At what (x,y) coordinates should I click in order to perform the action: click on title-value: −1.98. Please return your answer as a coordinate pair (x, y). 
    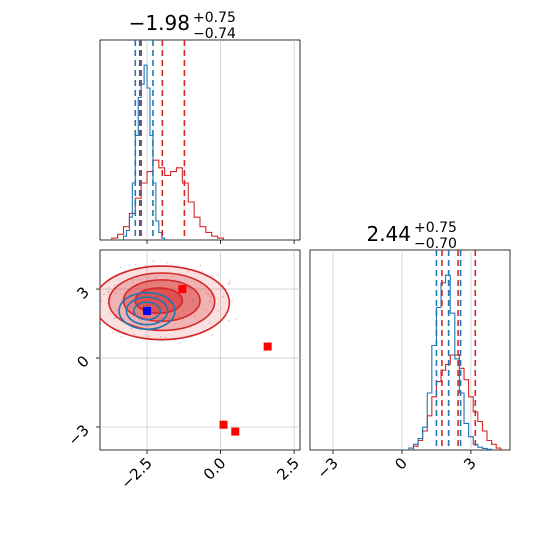
    Looking at the image, I should click on (159, 23).